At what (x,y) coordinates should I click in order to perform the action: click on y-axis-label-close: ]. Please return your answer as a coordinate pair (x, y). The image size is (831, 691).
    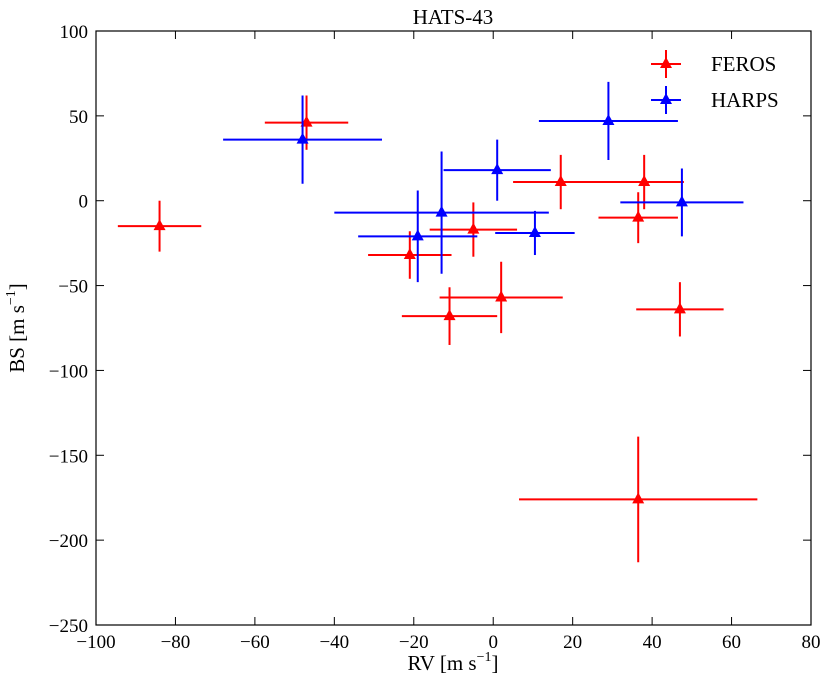
    Looking at the image, I should click on (17, 286).